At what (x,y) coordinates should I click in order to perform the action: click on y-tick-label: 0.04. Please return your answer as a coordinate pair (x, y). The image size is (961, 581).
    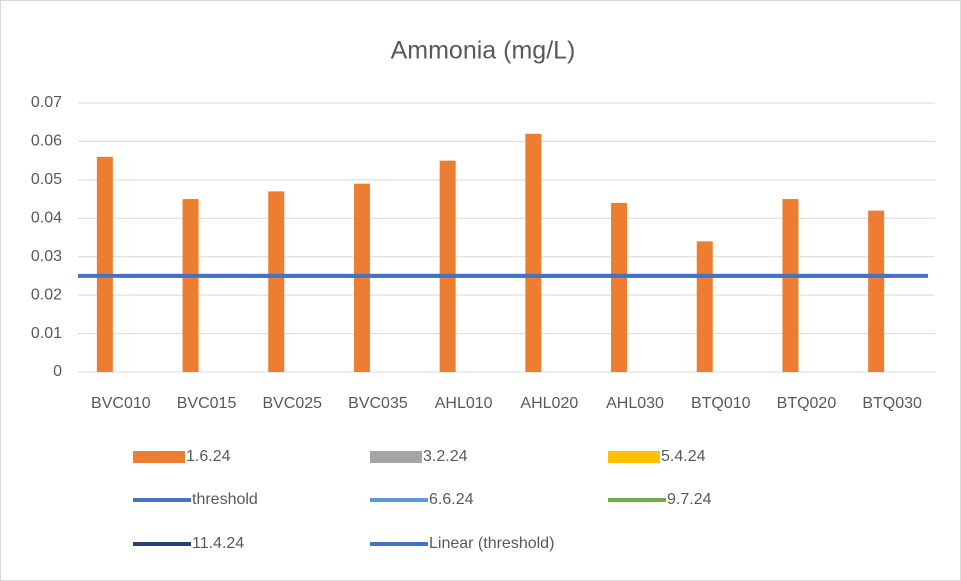
    Looking at the image, I should click on (46, 218).